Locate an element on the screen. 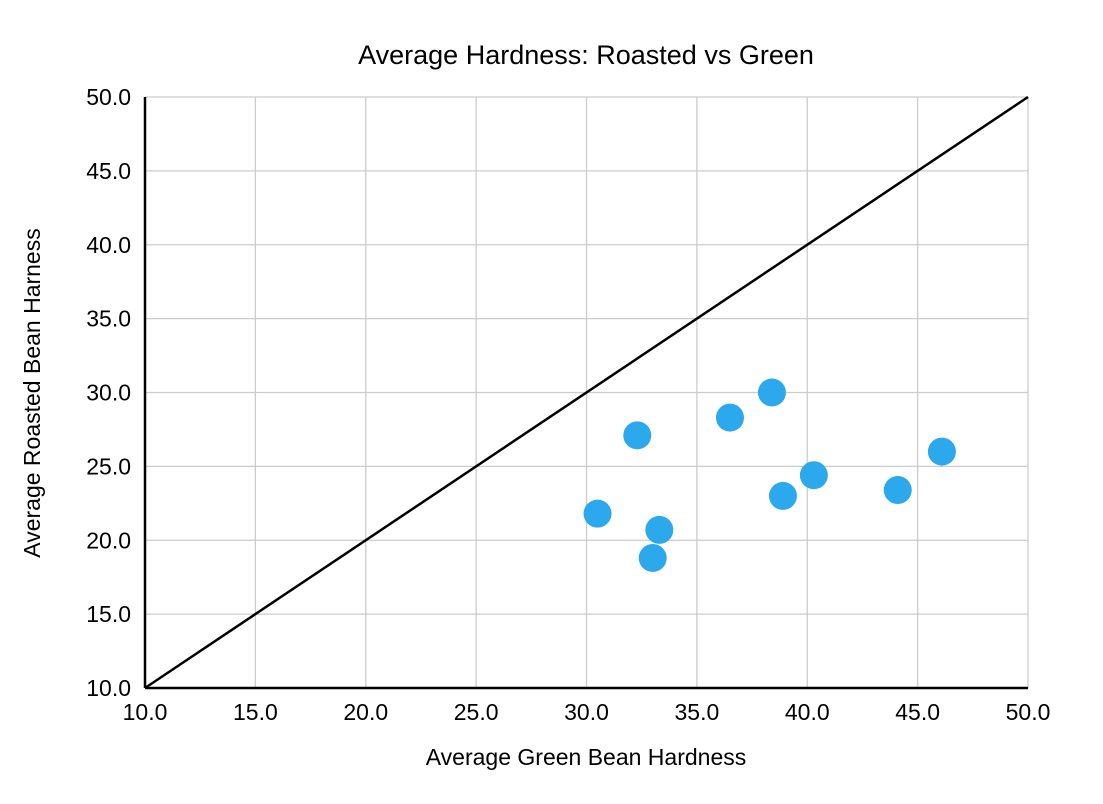  y-tick-label: 35.0 is located at coordinates (108, 319).